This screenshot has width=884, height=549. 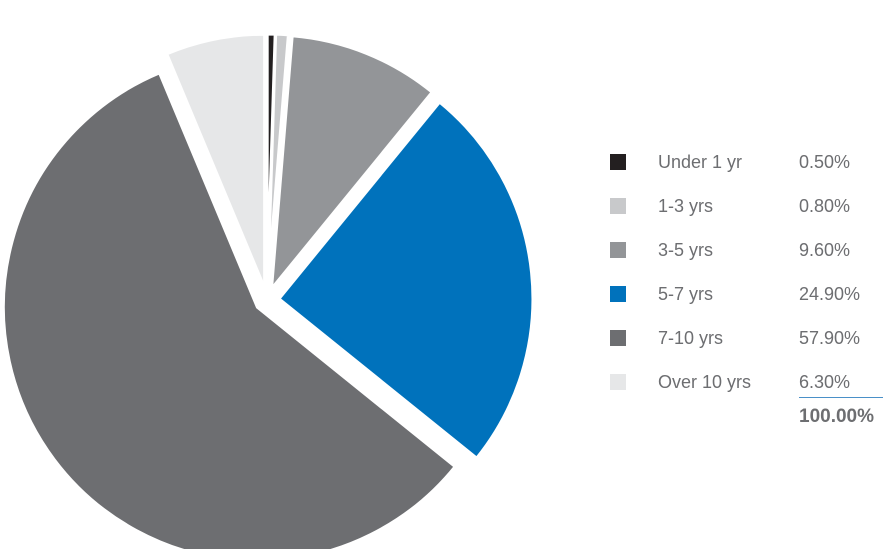 I want to click on legend-label-1-3-yrs: 1-3 yrs, so click(x=686, y=206).